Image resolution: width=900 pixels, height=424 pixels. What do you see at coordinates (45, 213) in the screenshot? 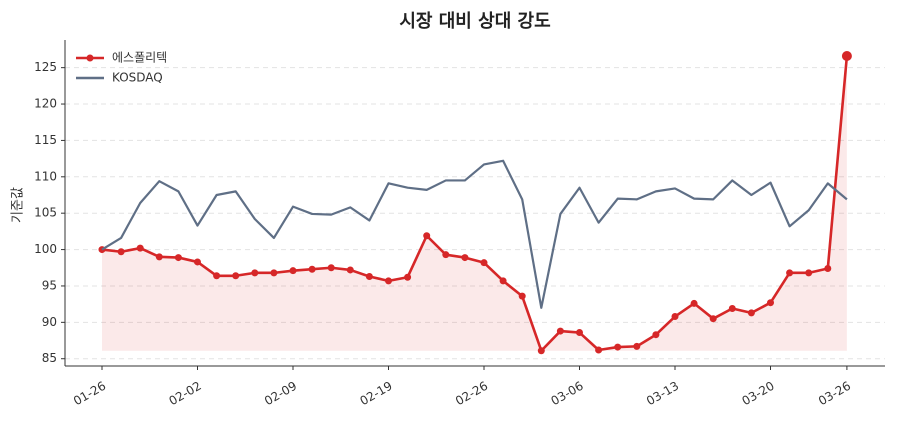
I see `y-tick-label: 105` at bounding box center [45, 213].